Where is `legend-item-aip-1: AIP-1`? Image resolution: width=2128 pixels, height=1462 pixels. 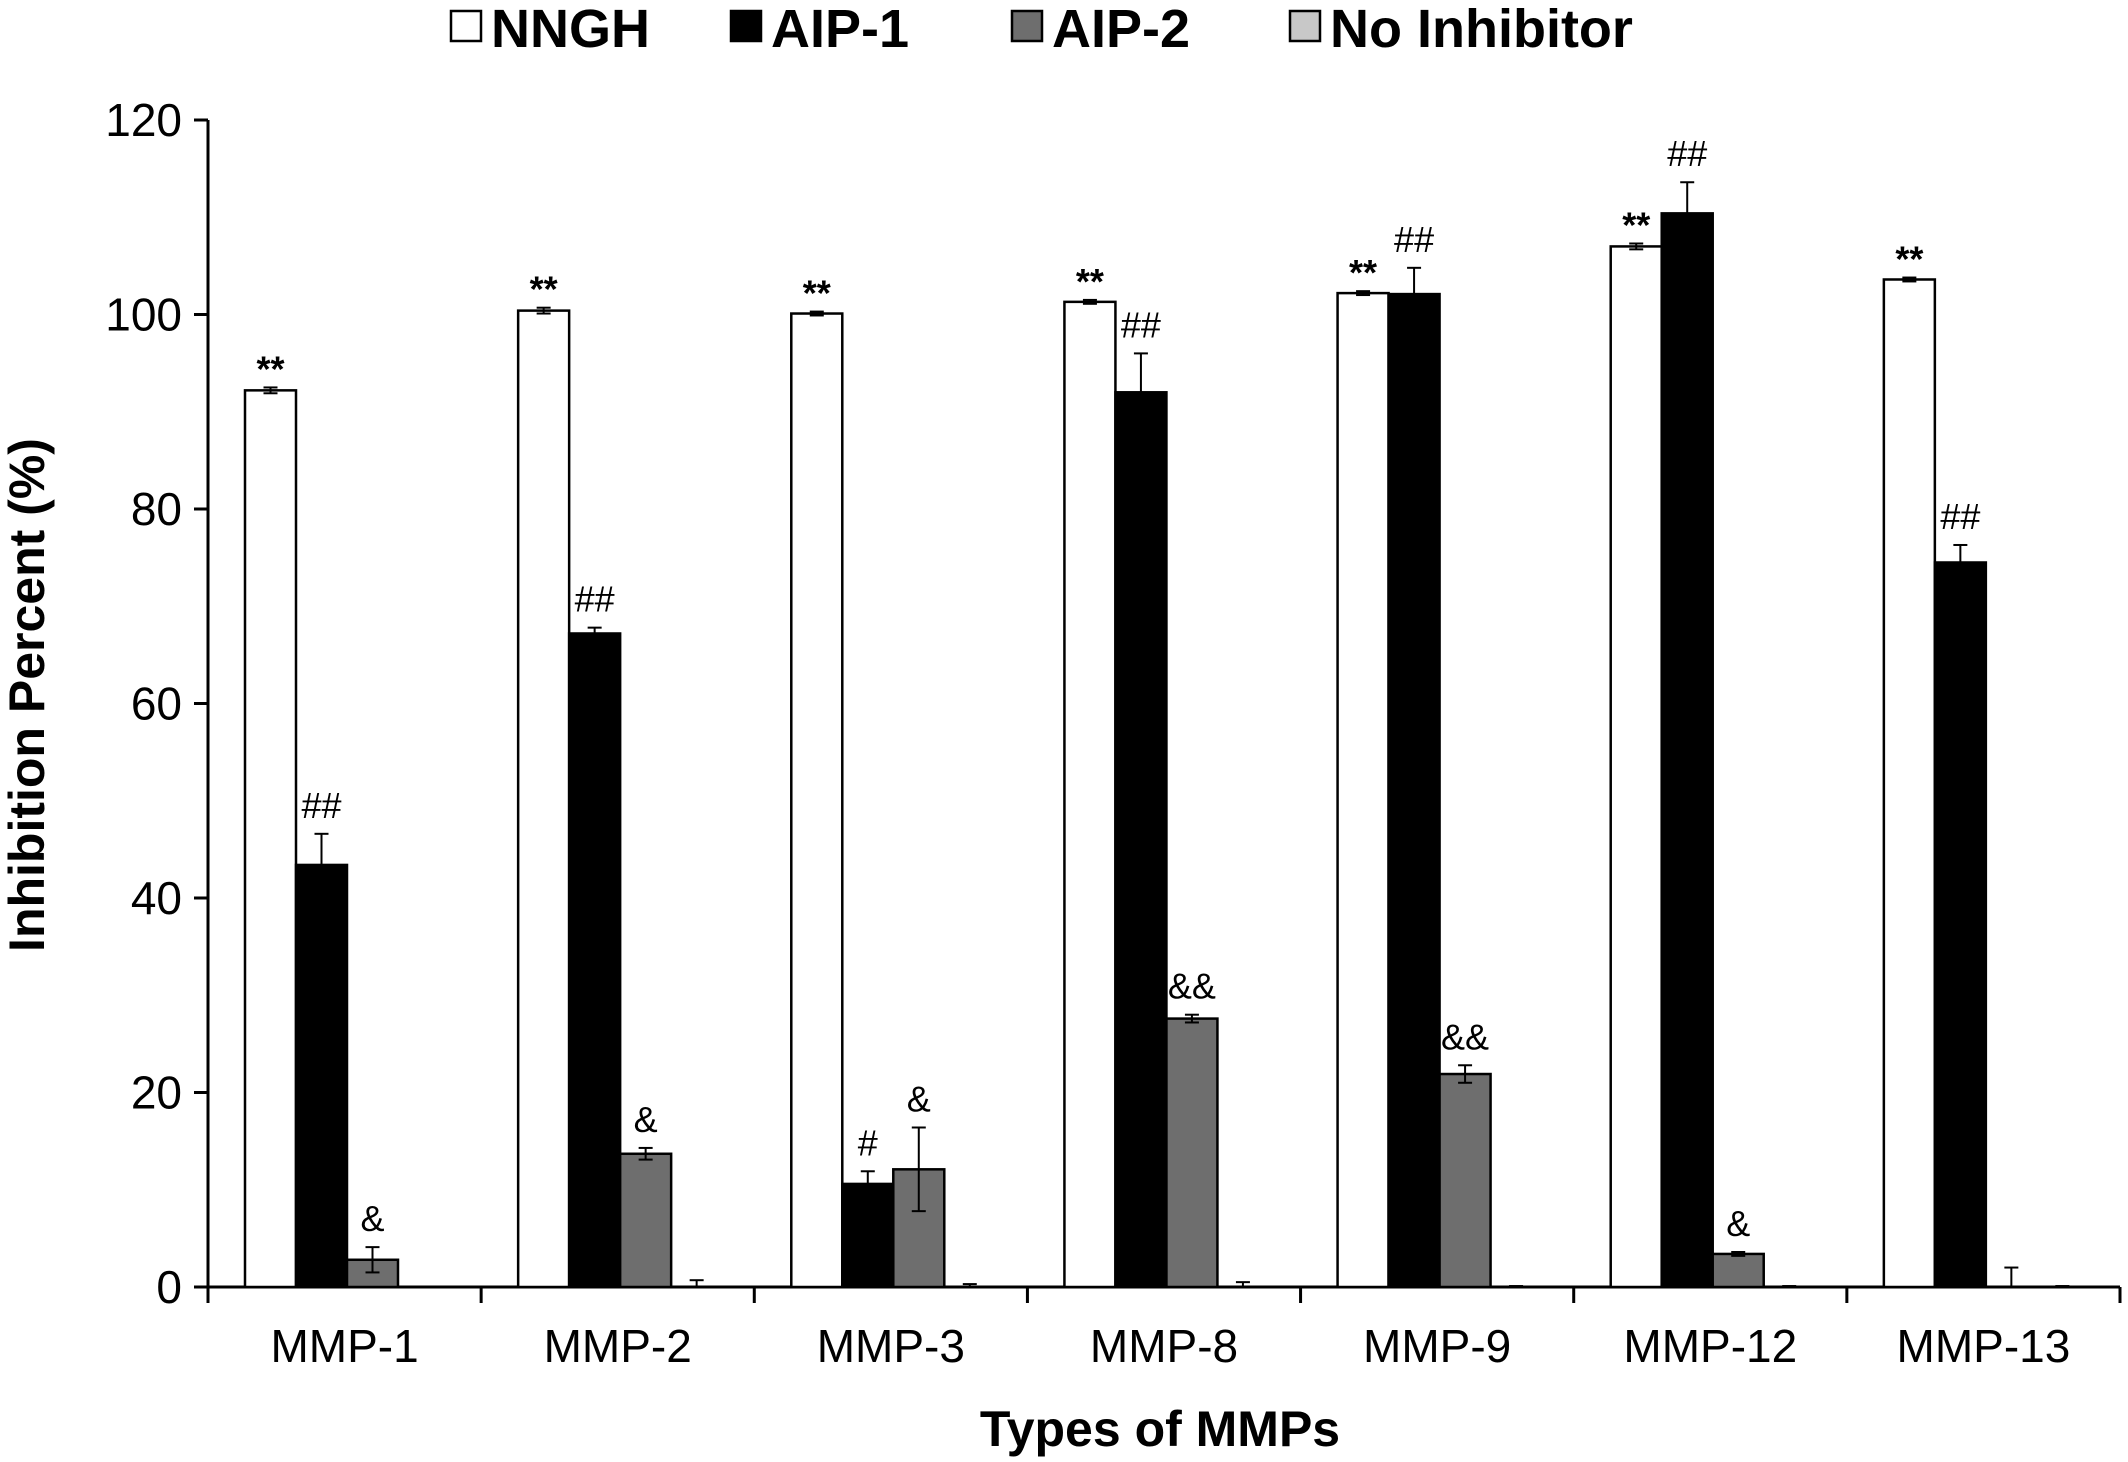 legend-item-aip-1: AIP-1 is located at coordinates (819, 29).